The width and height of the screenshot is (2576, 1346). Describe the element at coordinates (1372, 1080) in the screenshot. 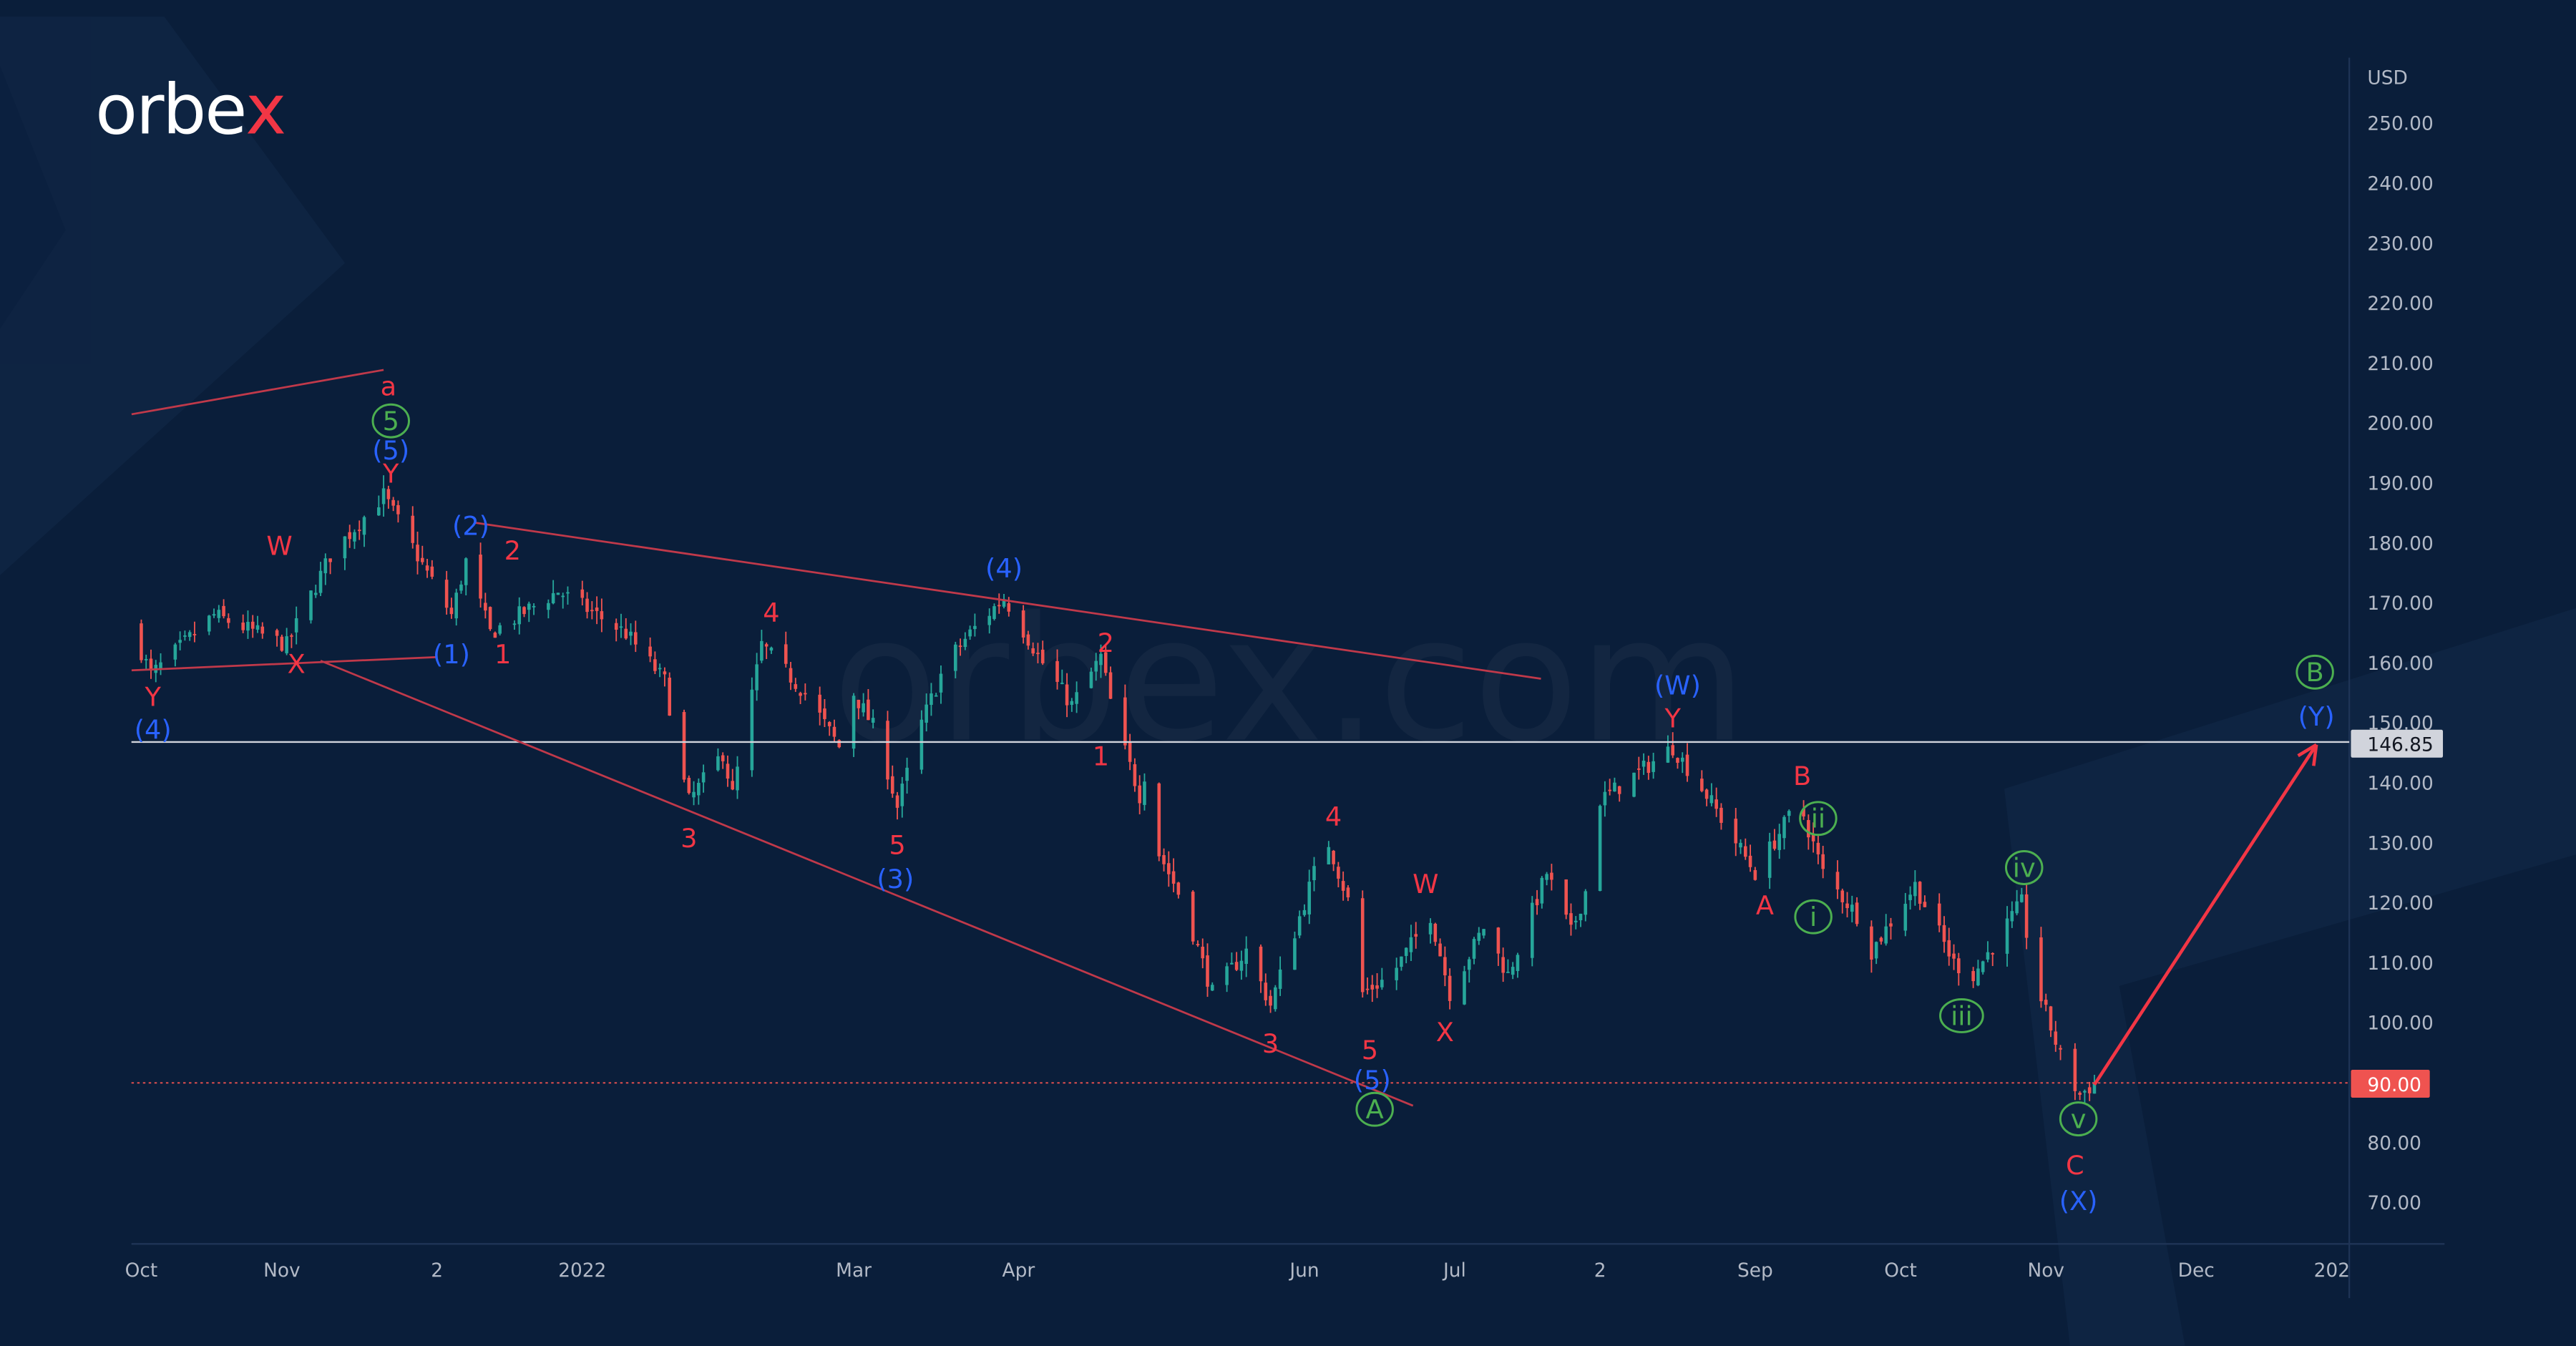

I see `wave-label: (5)` at that location.